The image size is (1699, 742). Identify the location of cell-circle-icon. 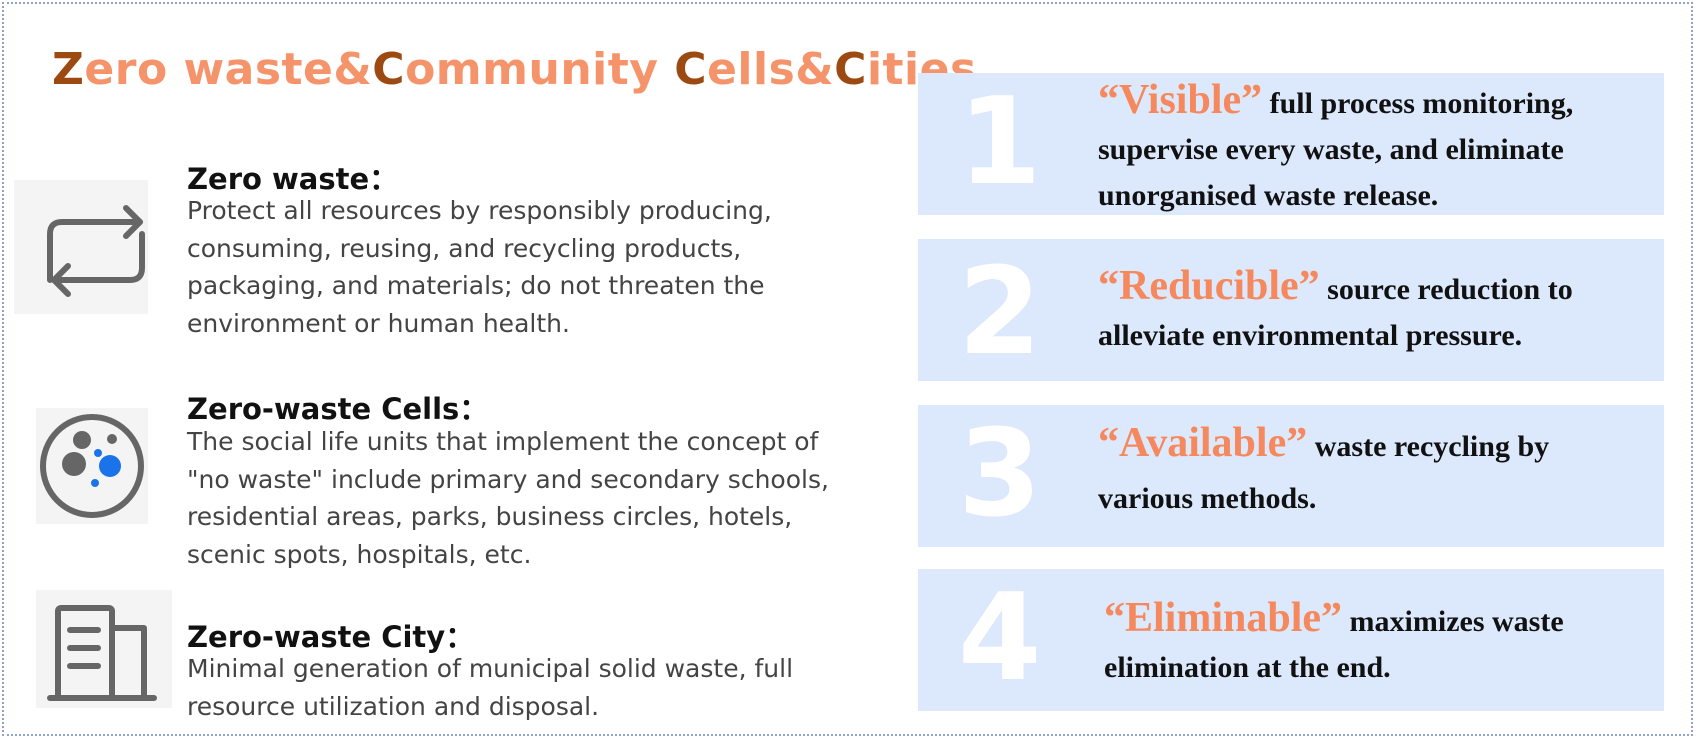
(92, 466).